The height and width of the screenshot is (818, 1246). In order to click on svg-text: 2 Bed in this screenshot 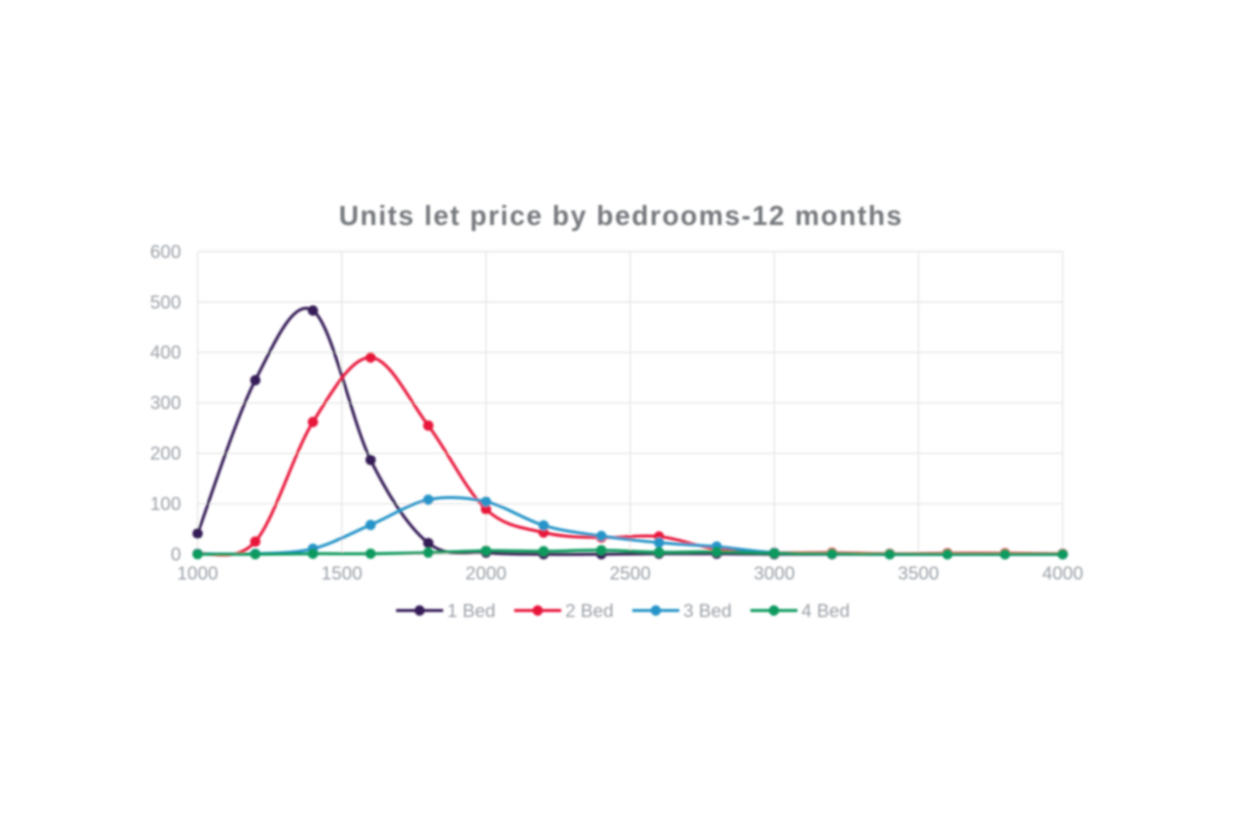, I will do `click(589, 610)`.